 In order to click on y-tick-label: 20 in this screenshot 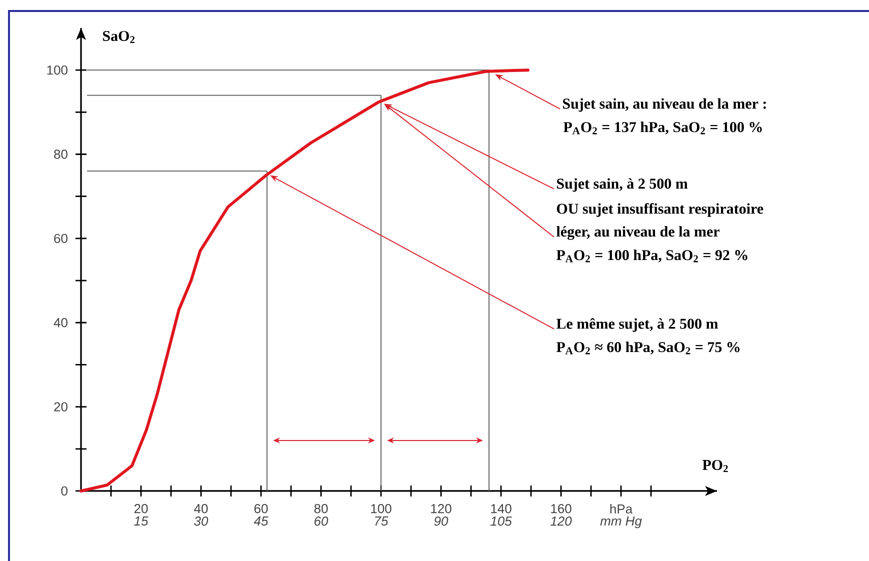, I will do `click(61, 407)`.